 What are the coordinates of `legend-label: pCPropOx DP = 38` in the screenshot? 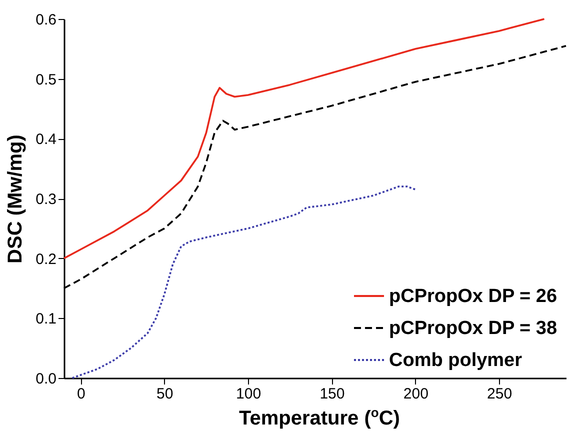 It's located at (473, 328).